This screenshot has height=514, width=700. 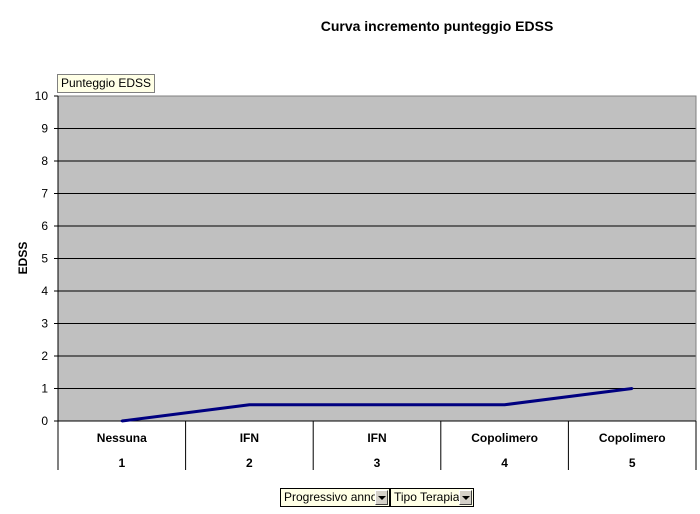 I want to click on field-button-progressivo-anno: Progressivo anno, so click(x=335, y=497).